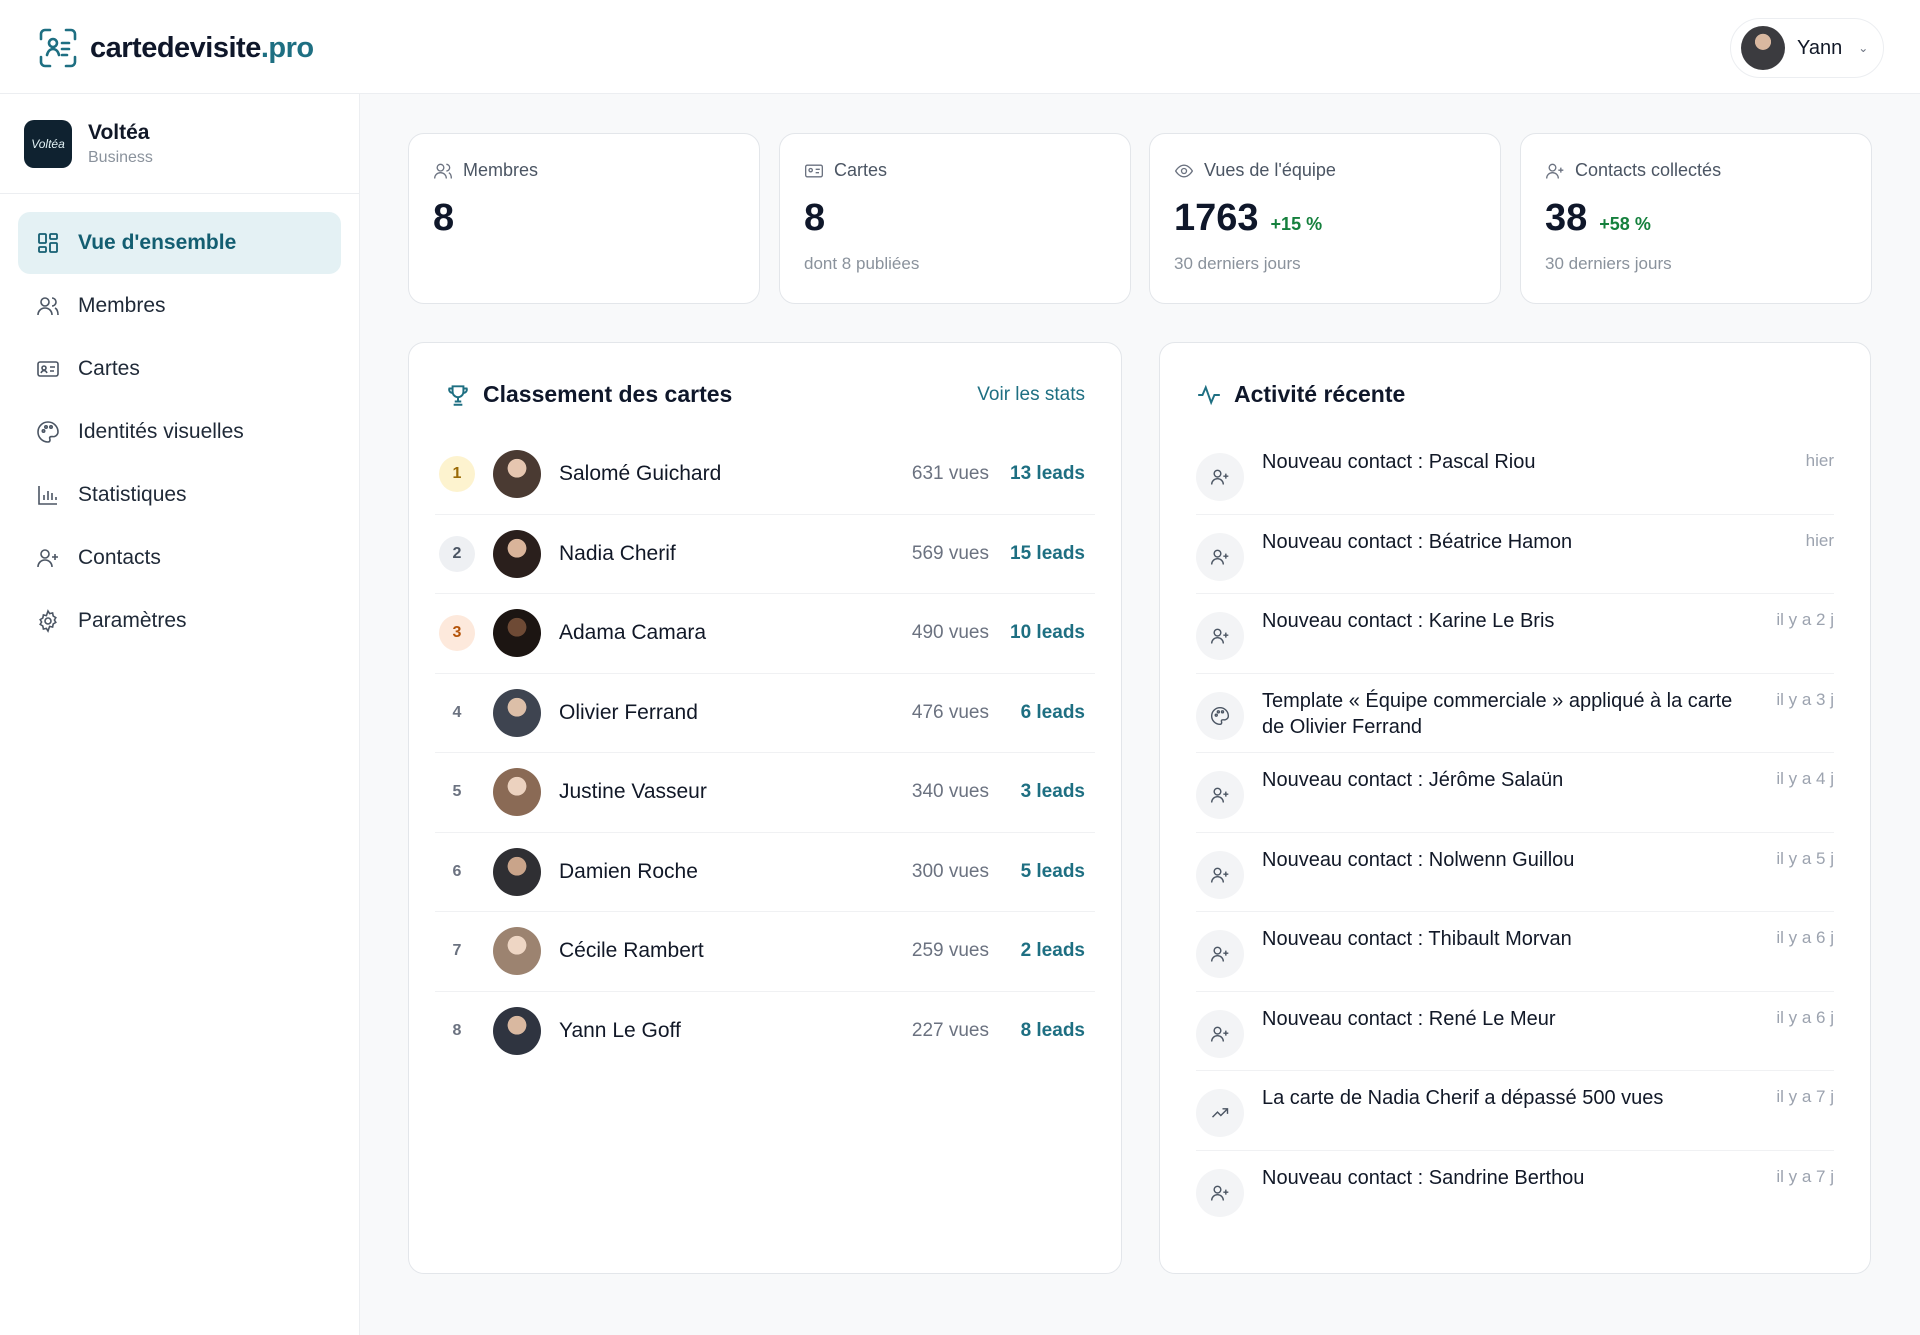 The height and width of the screenshot is (1335, 1920). Describe the element at coordinates (47, 495) in the screenshot. I see `bar-chart-icon` at that location.